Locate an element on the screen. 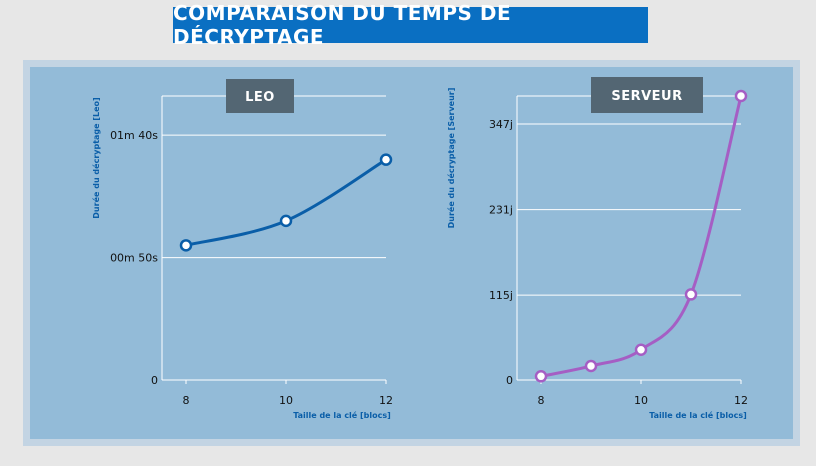 The image size is (816, 466). serveur-x-tick-label: 8 is located at coordinates (541, 400).